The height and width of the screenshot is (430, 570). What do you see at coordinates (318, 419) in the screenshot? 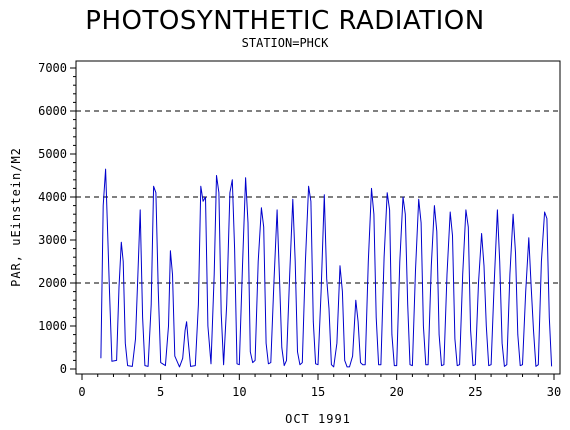
I see `x-axis-label: OCT 1991` at bounding box center [318, 419].